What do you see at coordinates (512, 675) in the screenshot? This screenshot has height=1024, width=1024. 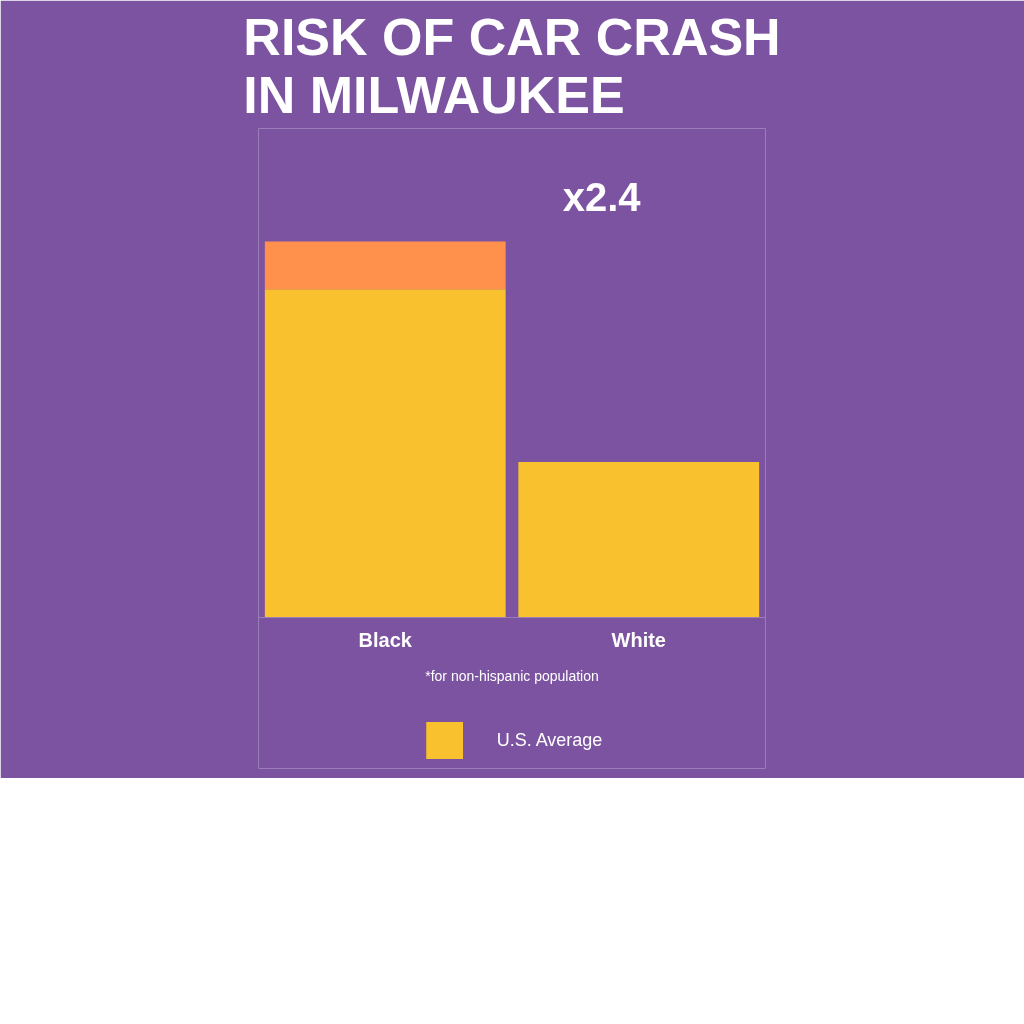 I see `text: *for non-hispanic population` at bounding box center [512, 675].